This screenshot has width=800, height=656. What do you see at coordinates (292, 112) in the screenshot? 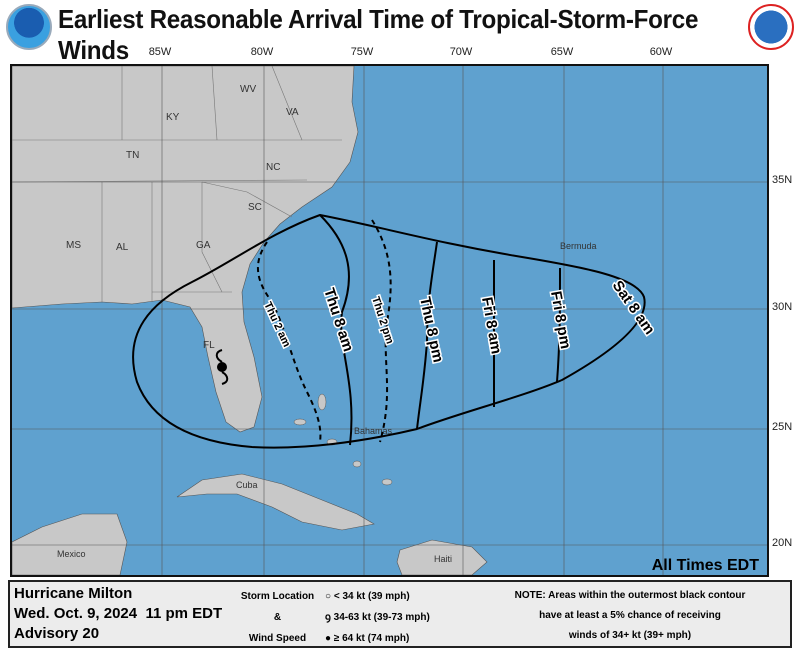
I see `label-va: VA` at bounding box center [292, 112].